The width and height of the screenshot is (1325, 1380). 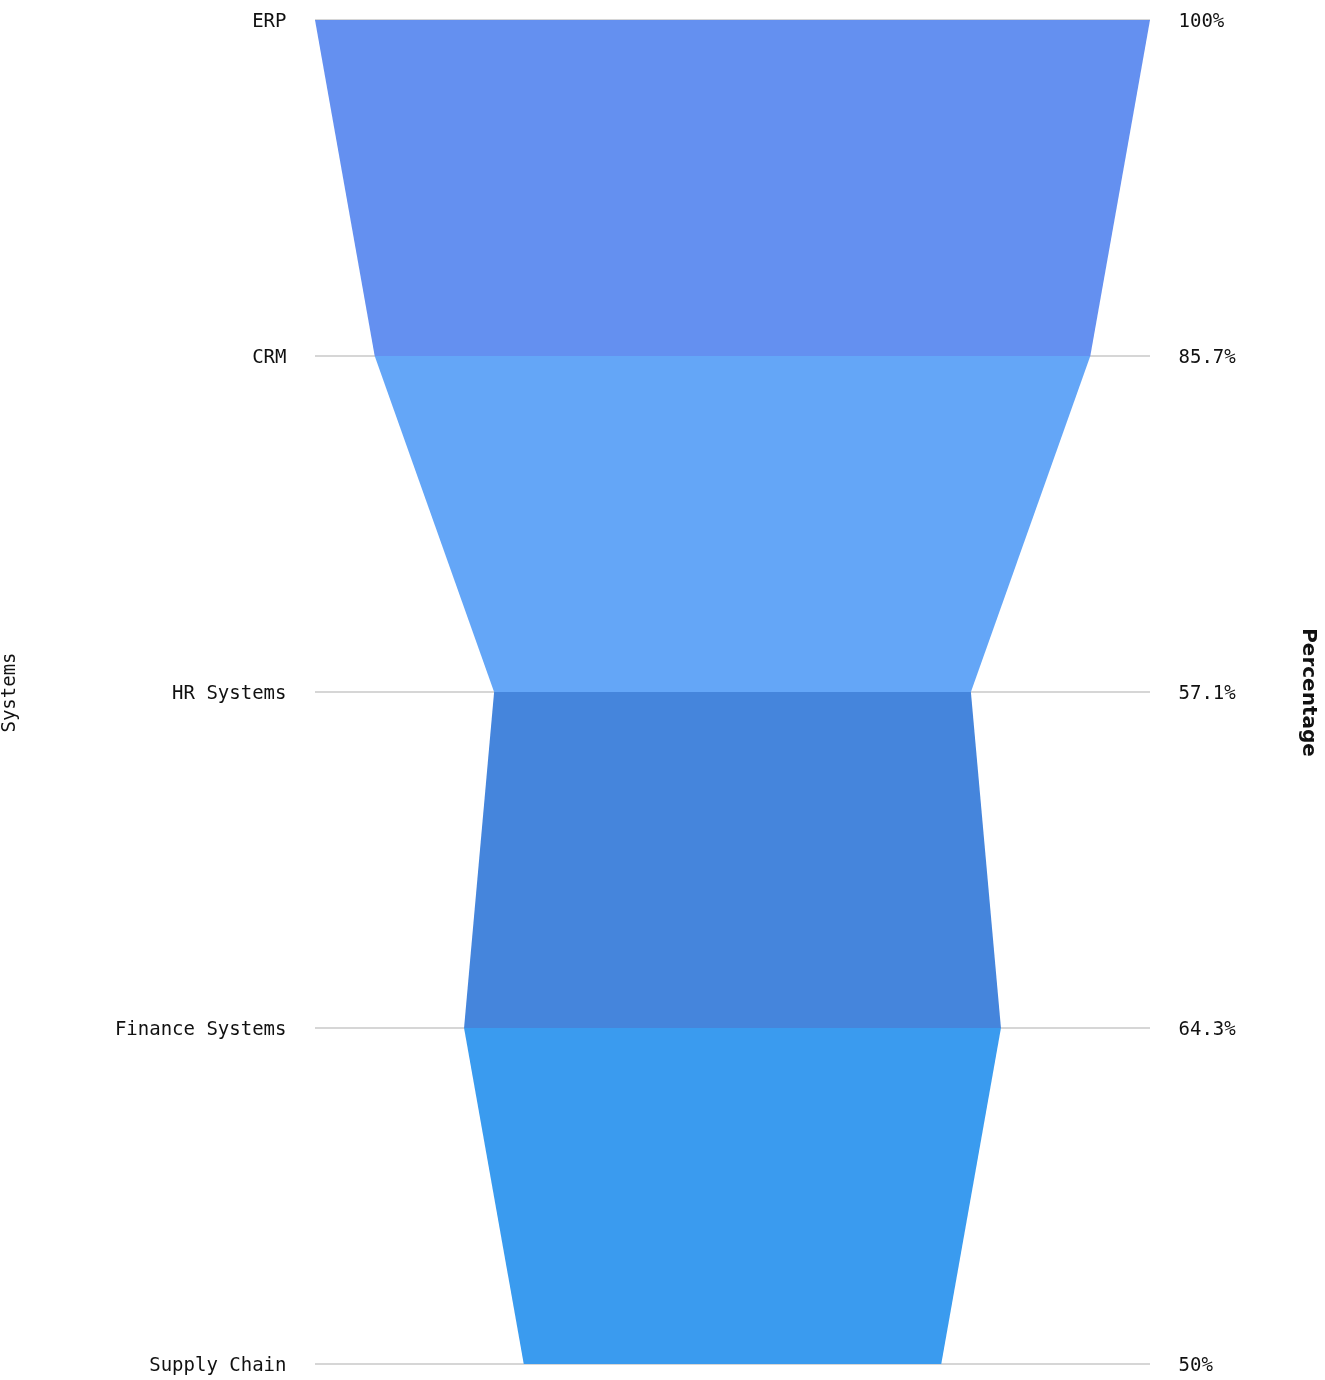 What do you see at coordinates (269, 355) in the screenshot?
I see `category-label: CRM` at bounding box center [269, 355].